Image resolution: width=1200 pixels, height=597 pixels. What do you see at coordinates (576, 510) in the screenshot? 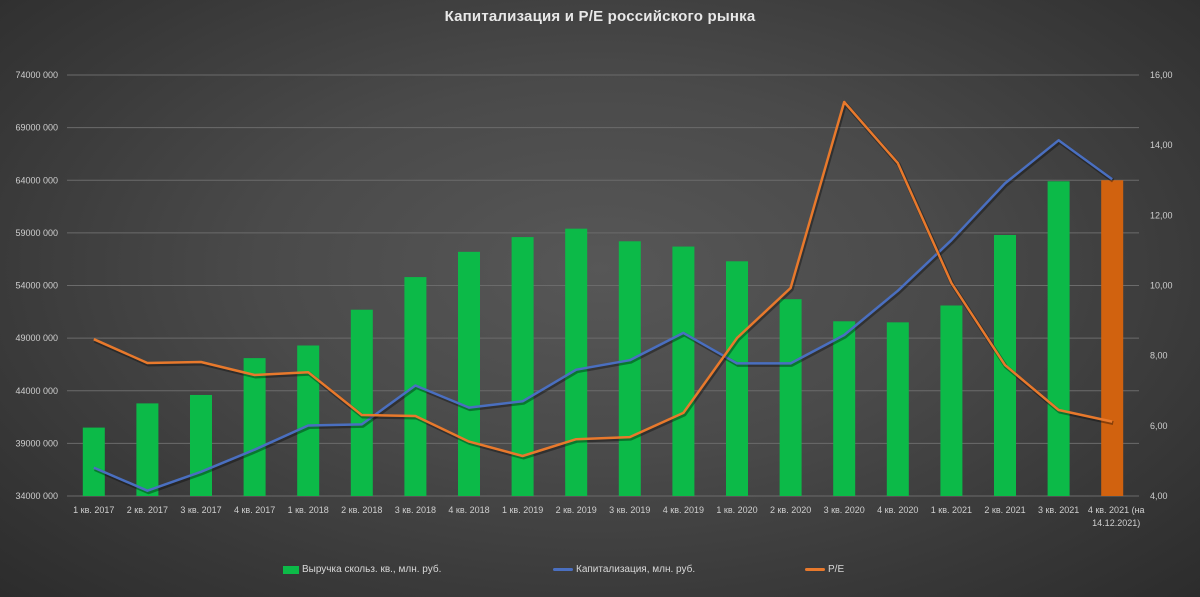
I see `x-tick-label: 2 кв. 2019` at bounding box center [576, 510].